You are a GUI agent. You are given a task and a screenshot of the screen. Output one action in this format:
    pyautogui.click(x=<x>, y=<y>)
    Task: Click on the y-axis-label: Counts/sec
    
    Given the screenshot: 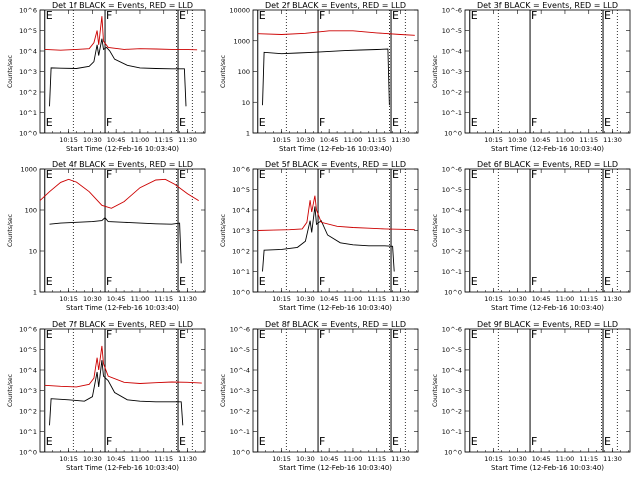 What is the action you would take?
    pyautogui.click(x=223, y=71)
    